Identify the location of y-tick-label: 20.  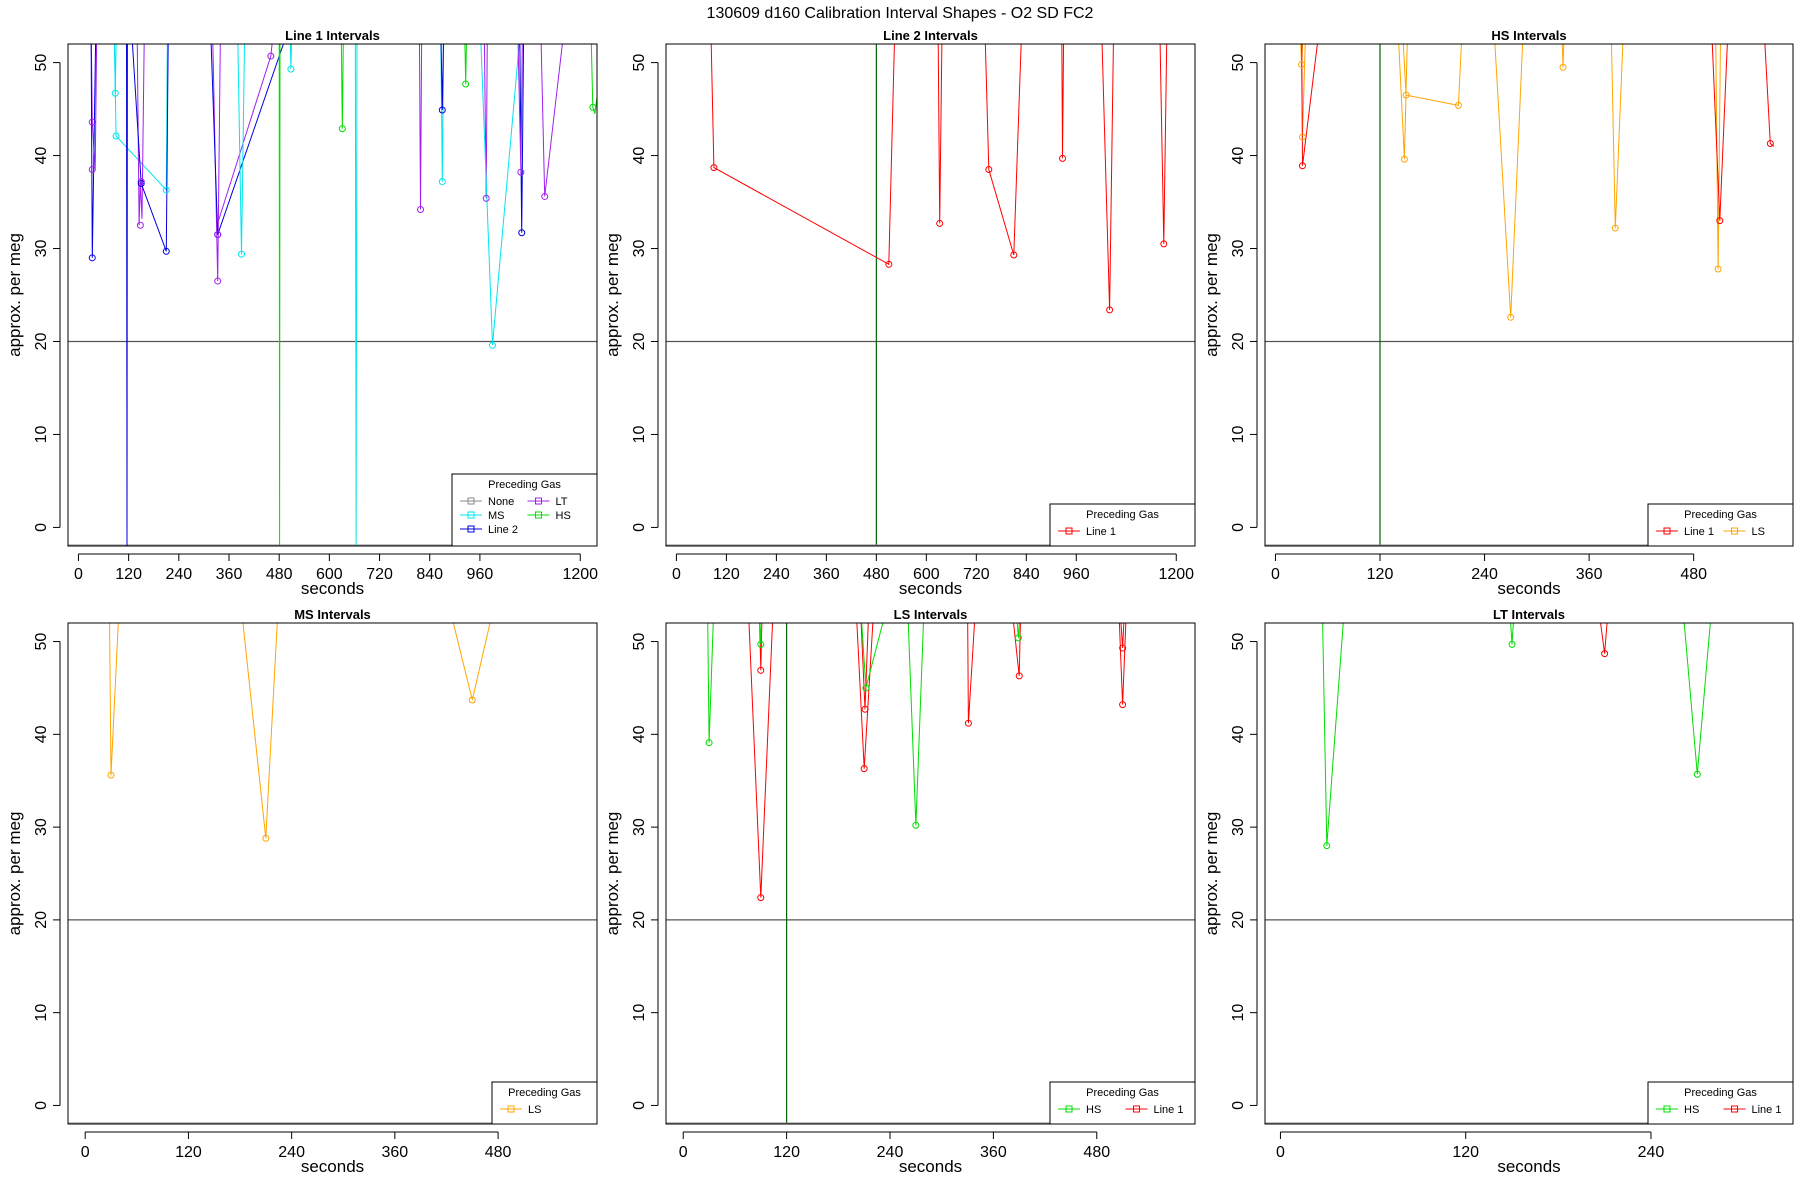
(1238, 341).